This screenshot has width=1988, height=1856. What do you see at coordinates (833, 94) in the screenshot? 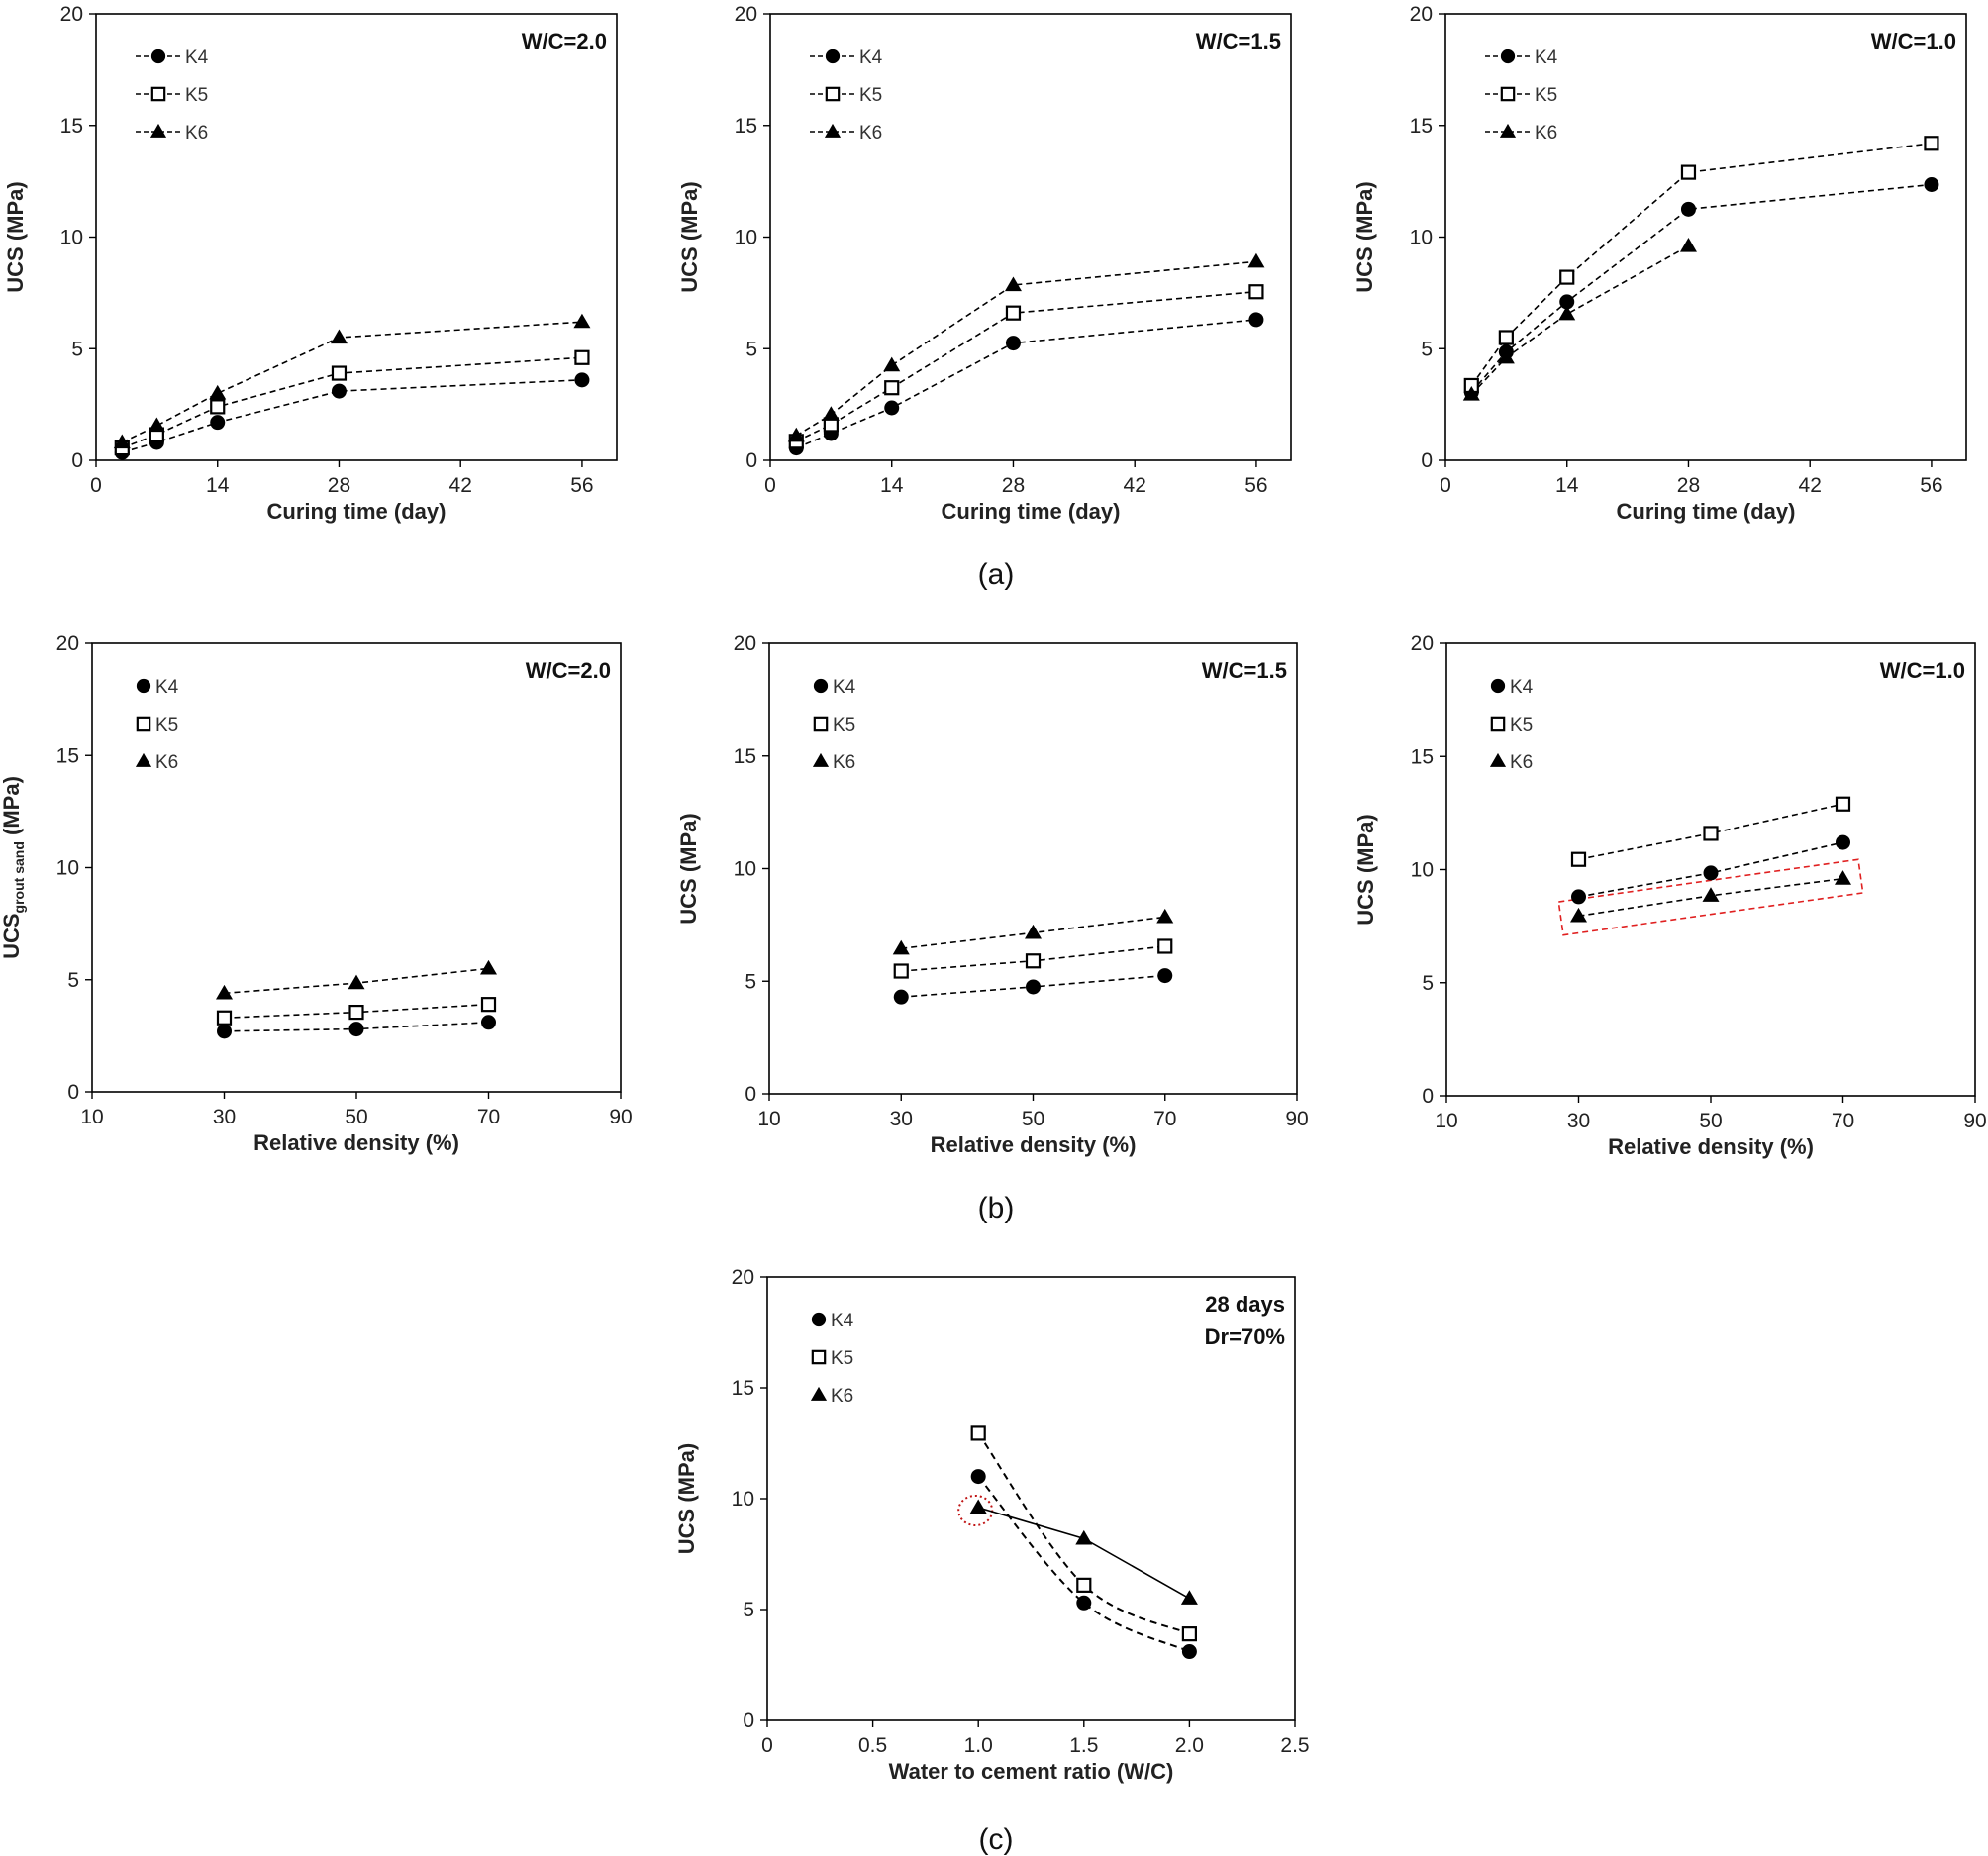
I see `legend-marker-K5` at bounding box center [833, 94].